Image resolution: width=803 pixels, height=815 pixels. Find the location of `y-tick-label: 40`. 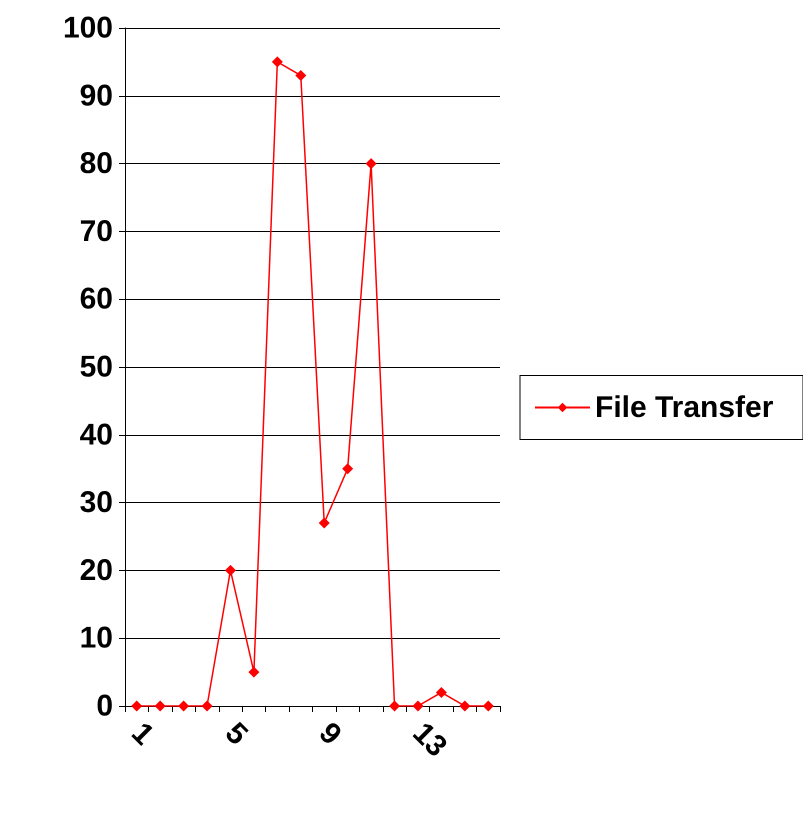

y-tick-label: 40 is located at coordinates (96, 435).